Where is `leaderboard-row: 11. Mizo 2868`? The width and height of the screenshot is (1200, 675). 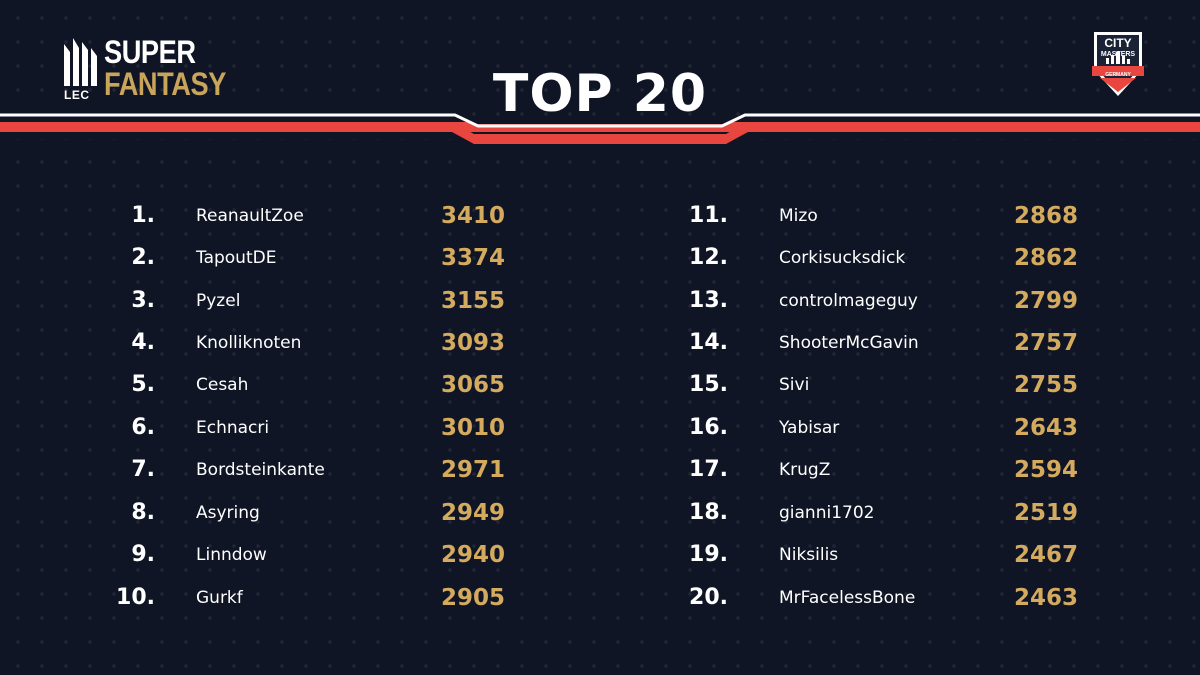
leaderboard-row: 11. Mizo 2868 is located at coordinates (600, 216).